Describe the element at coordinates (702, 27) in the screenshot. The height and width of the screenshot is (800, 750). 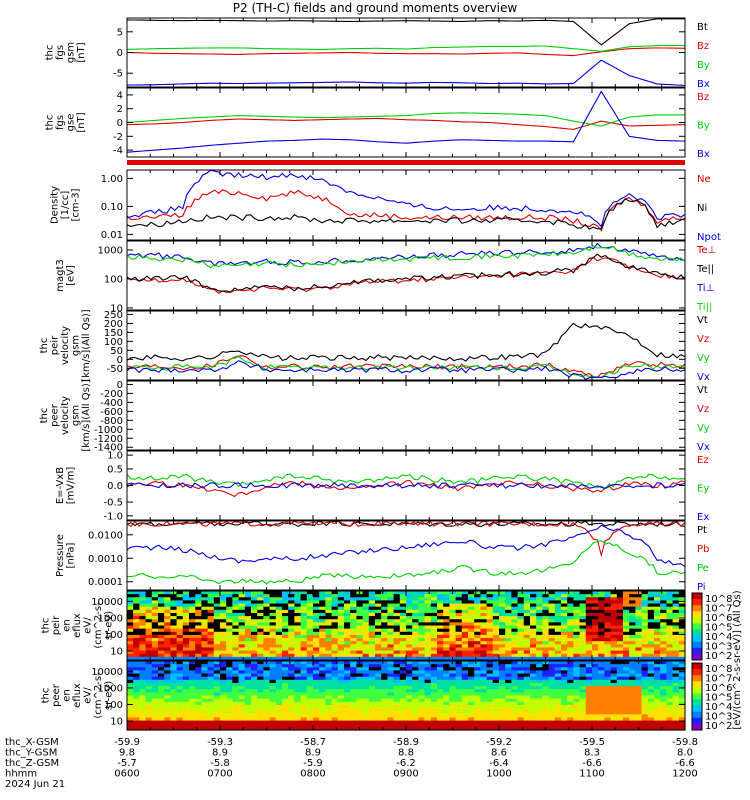
I see `legend-fgs-gsm: Bt` at that location.